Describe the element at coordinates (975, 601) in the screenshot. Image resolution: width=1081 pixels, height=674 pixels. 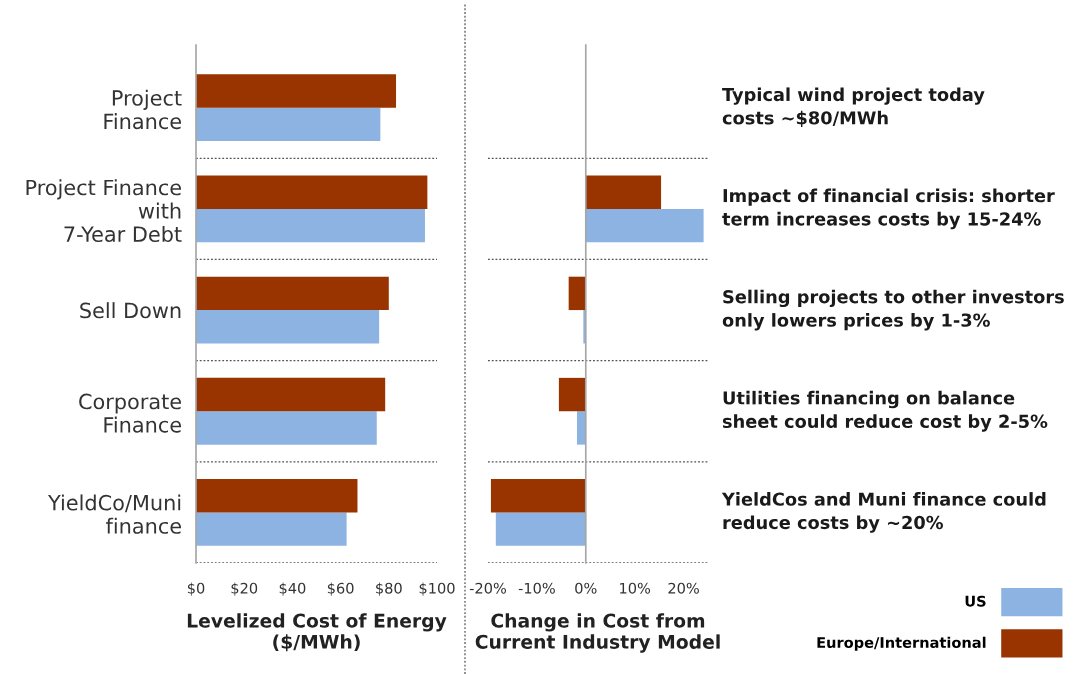
I see `legend-label: US` at that location.